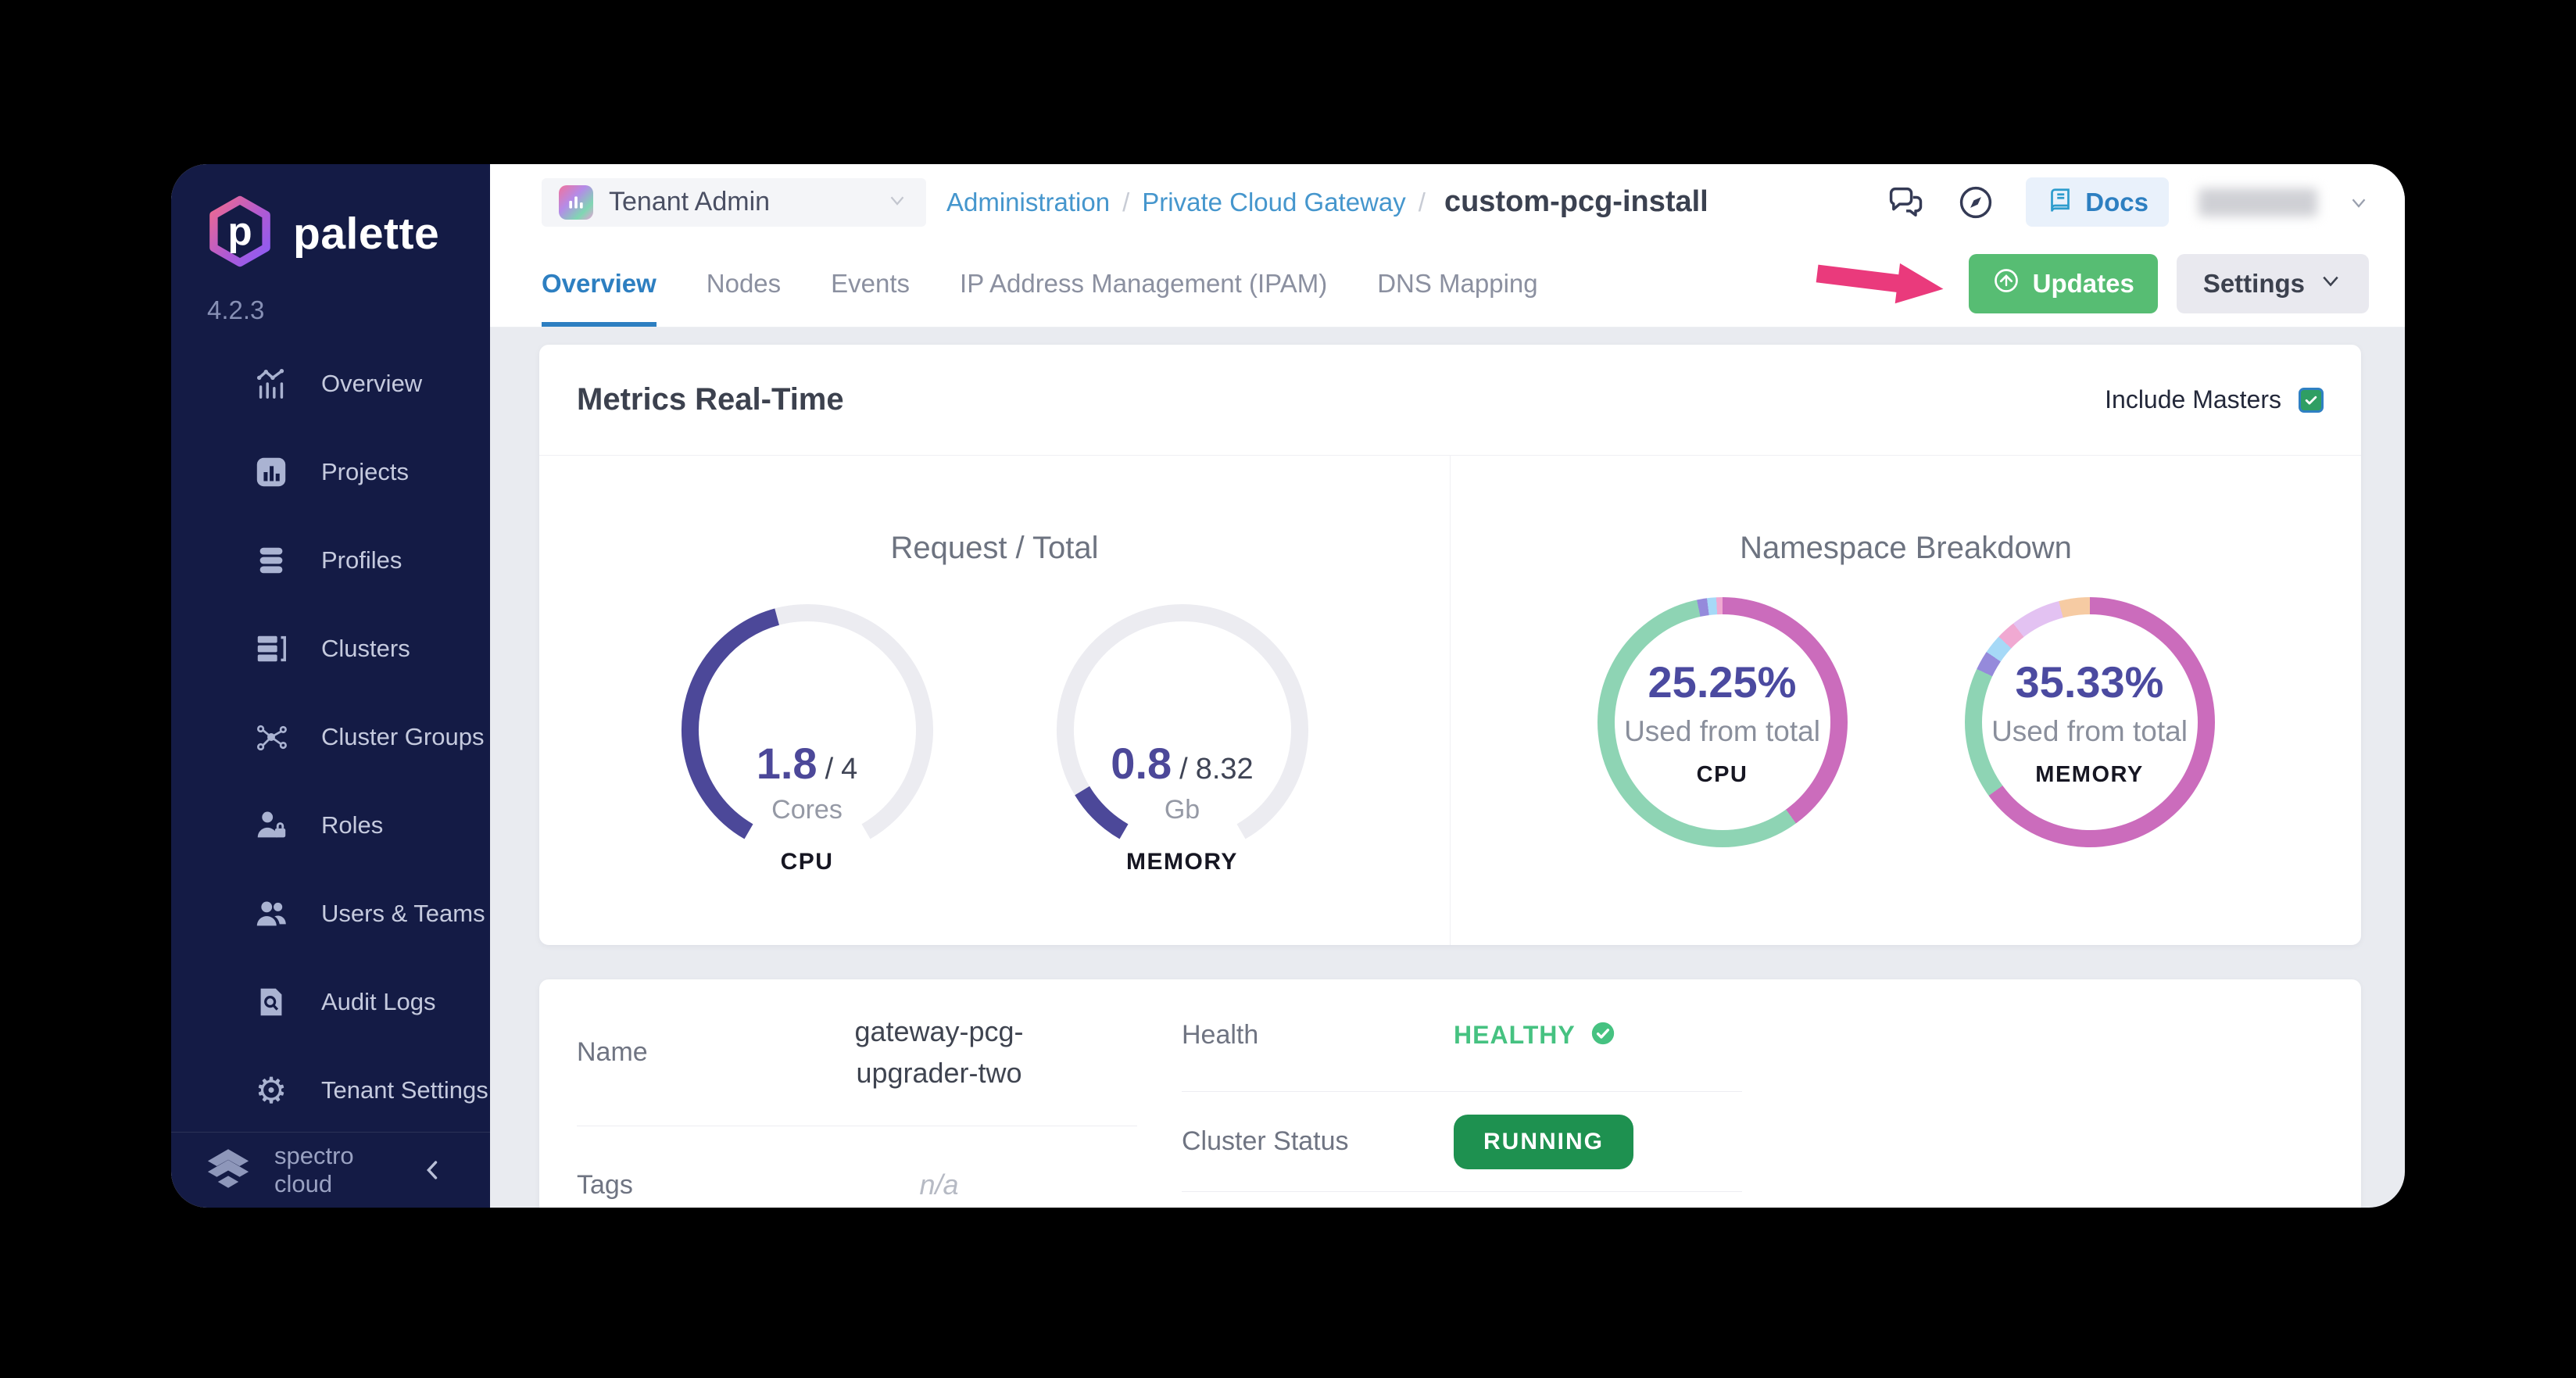 The image size is (2576, 1378). What do you see at coordinates (744, 283) in the screenshot?
I see `tab-nodes: Nodes` at bounding box center [744, 283].